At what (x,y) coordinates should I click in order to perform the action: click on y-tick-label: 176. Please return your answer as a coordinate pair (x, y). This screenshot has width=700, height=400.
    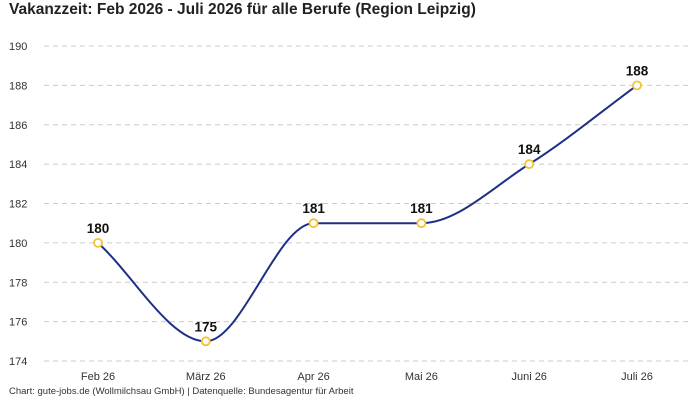
    Looking at the image, I should click on (18, 323).